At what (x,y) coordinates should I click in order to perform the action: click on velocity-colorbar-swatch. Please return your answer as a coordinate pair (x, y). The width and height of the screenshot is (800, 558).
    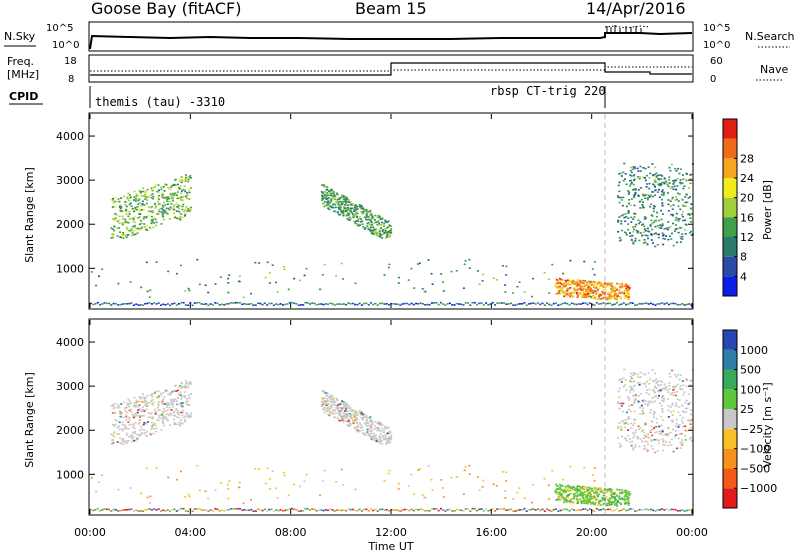
    Looking at the image, I should click on (730, 340).